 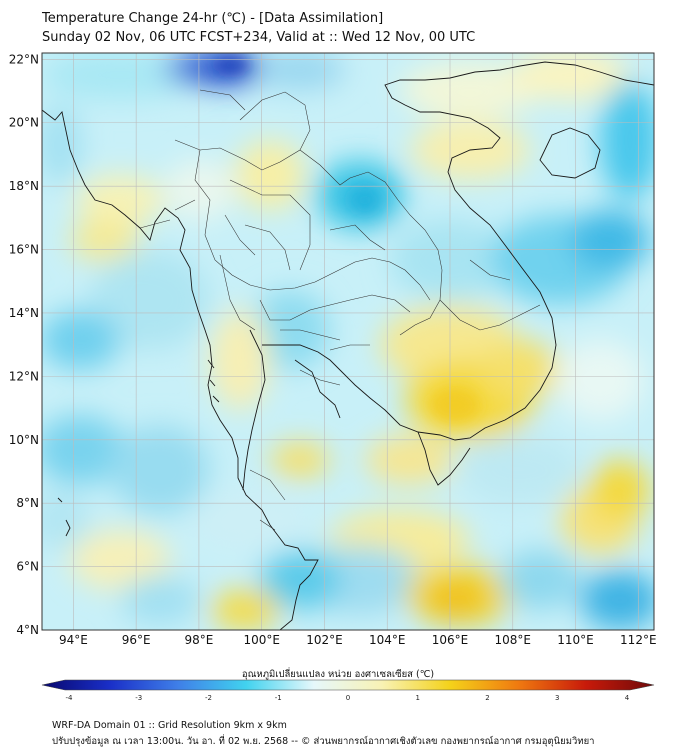 What do you see at coordinates (24, 344) in the screenshot?
I see `latitude-labels: 22°N 20°N 18°N 16°N 14°N 12°N 10°N 8°N 6°N 4°N` at bounding box center [24, 344].